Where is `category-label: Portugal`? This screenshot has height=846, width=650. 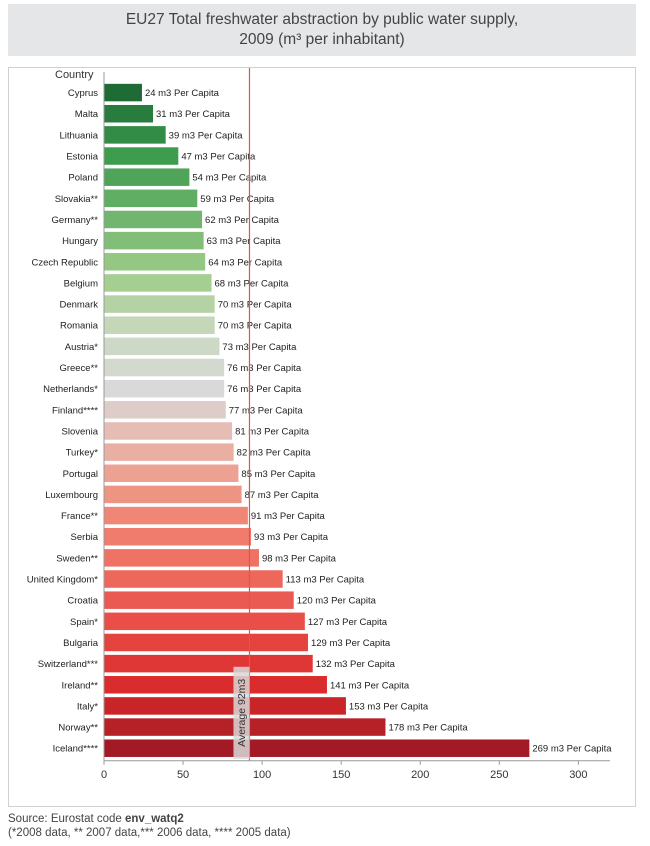 category-label: Portugal is located at coordinates (80, 474).